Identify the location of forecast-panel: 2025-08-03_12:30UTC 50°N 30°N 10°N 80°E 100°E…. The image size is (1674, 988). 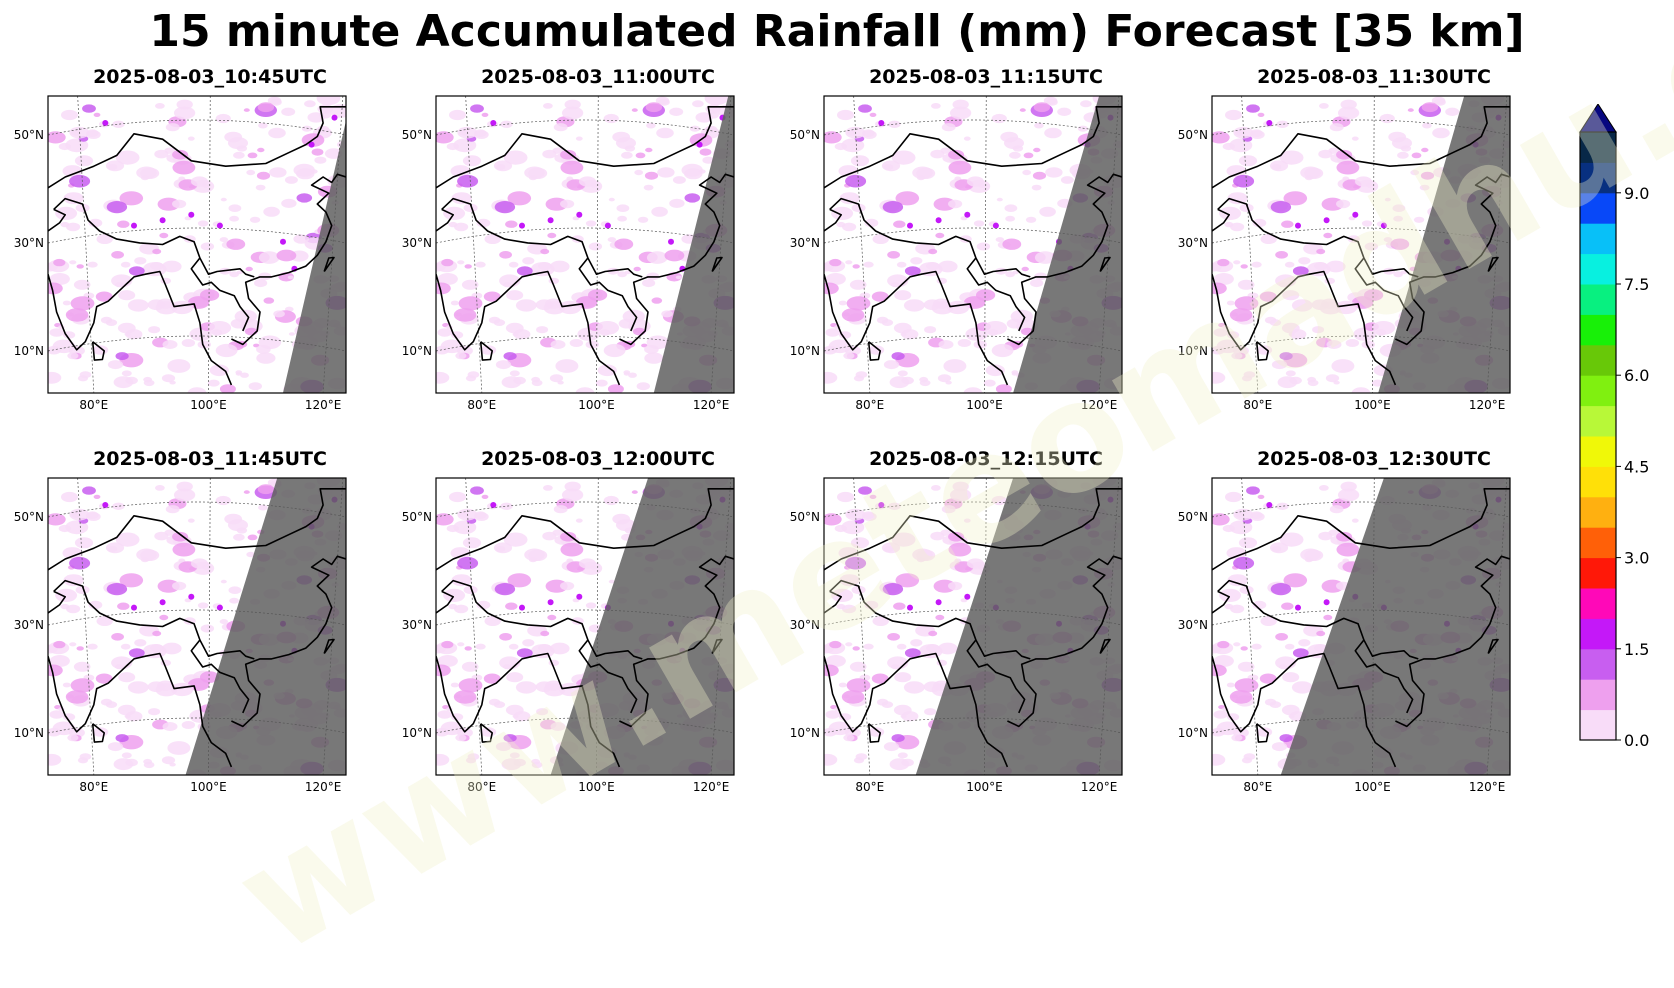
(1359, 638).